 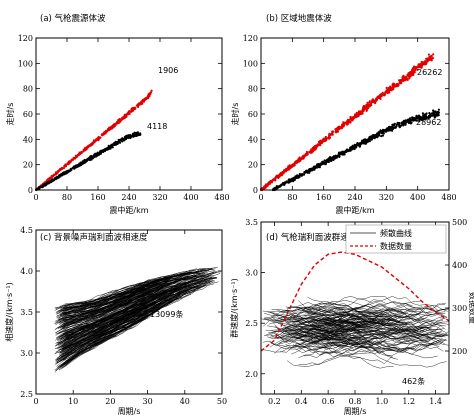 I want to click on panel-c-curve-count: 13099条, so click(x=166, y=314).